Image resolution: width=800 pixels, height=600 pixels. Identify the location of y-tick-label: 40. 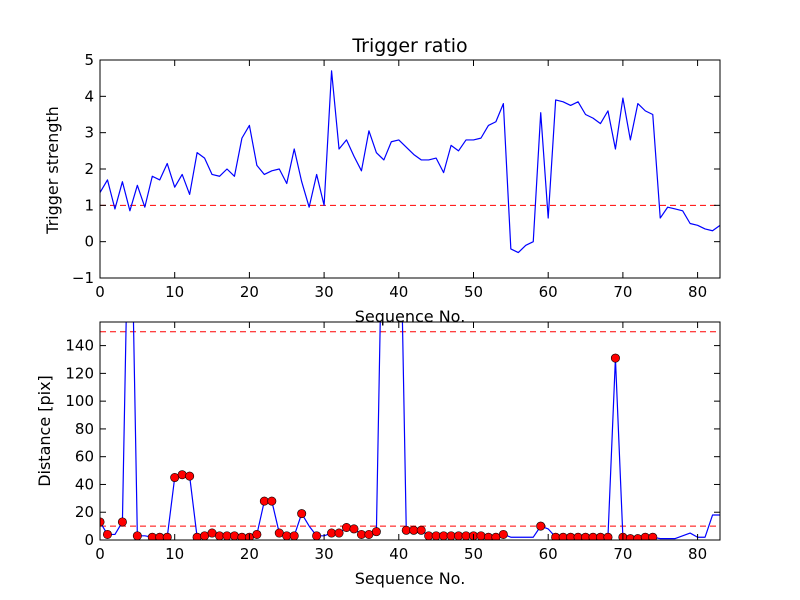
(84, 484).